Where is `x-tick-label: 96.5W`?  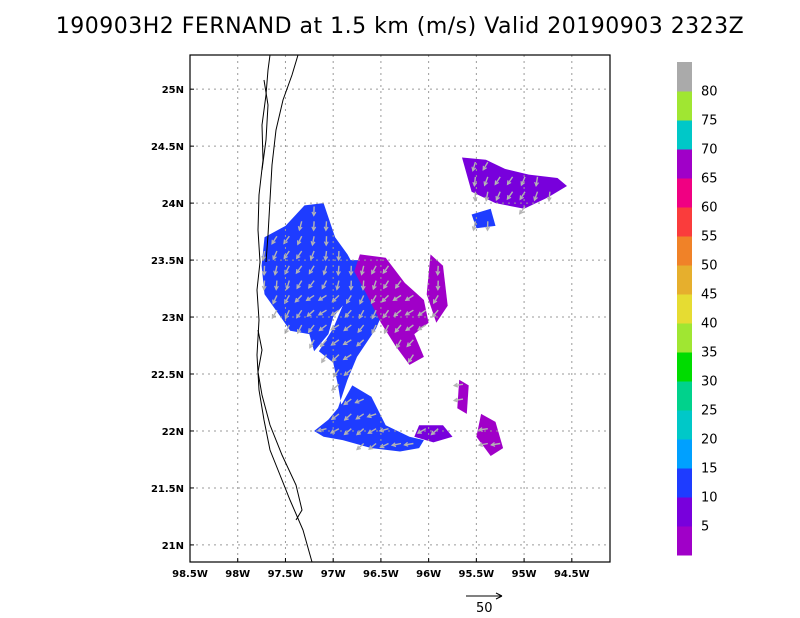 x-tick-label: 96.5W is located at coordinates (381, 574).